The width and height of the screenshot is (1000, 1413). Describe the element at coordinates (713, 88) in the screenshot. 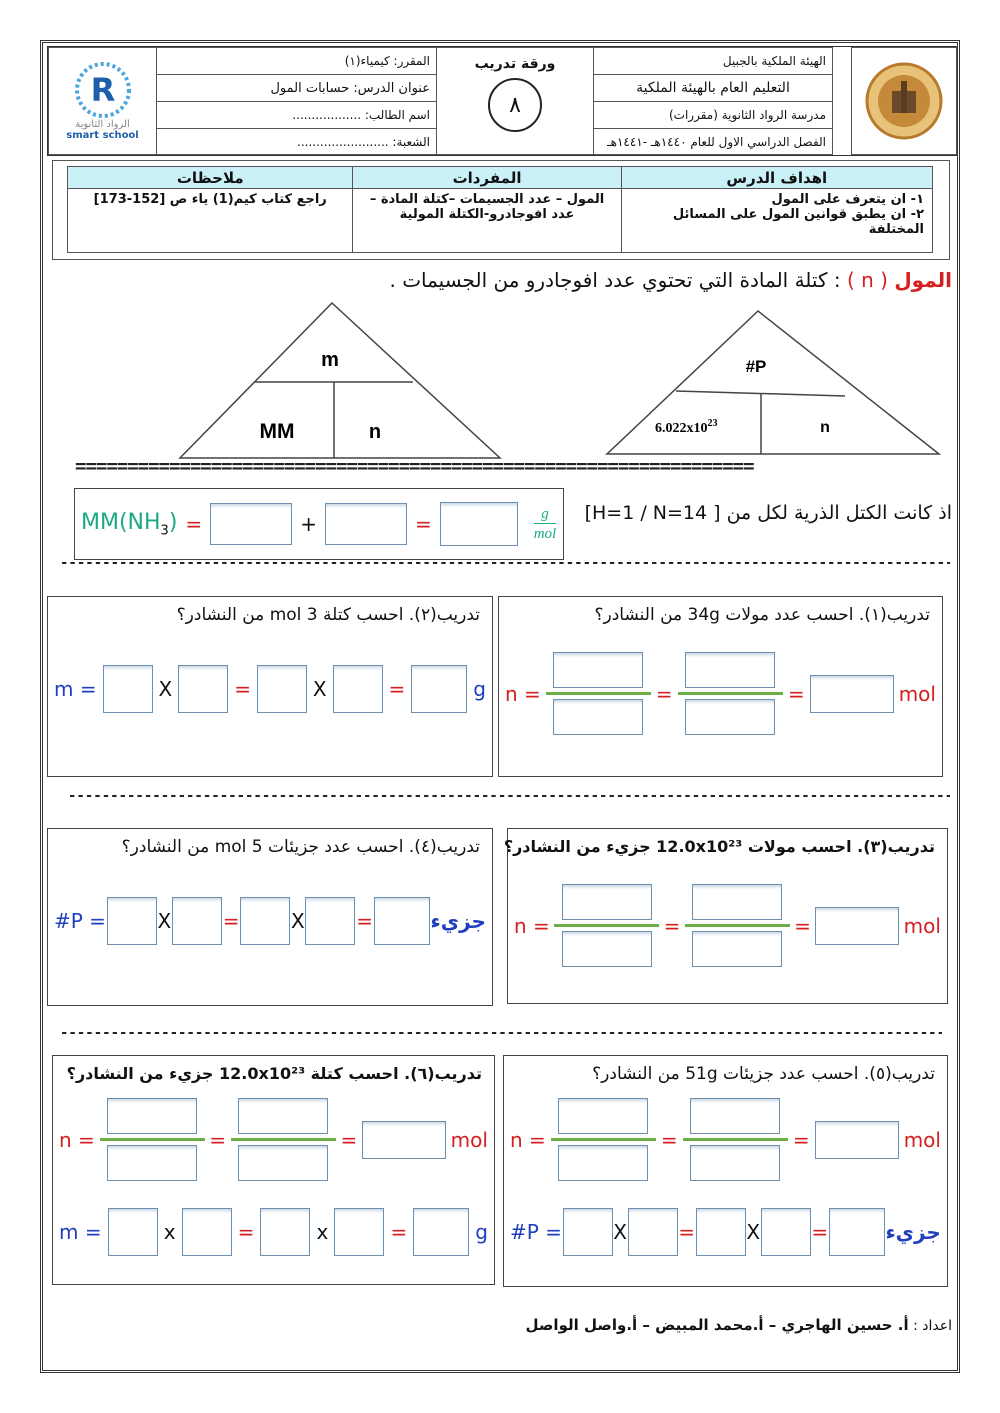

I see `school-info-1: التعليم العام بالهيئة الملكية` at that location.